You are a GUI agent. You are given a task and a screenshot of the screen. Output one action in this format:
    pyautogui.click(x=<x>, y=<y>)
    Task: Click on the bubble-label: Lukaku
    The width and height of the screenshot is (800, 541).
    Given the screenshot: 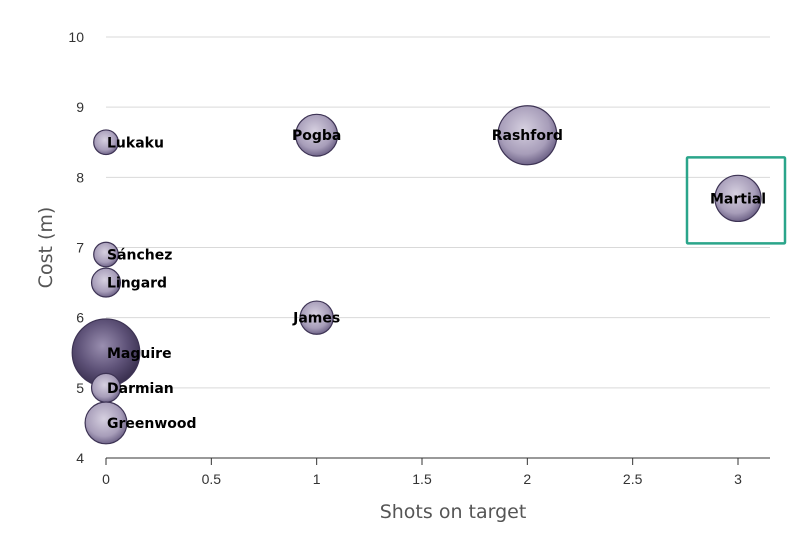 What is the action you would take?
    pyautogui.click(x=135, y=143)
    